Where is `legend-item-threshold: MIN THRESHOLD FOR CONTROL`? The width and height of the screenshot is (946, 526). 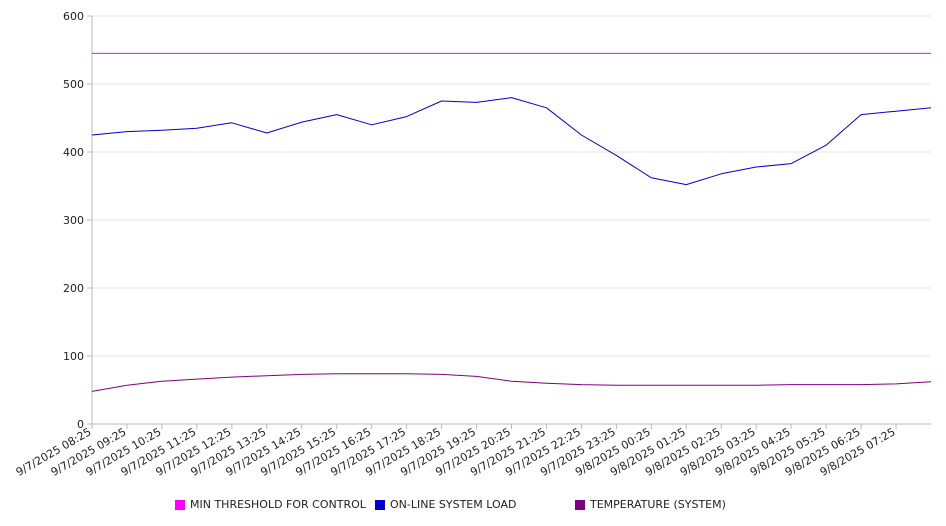
legend-item-threshold: MIN THRESHOLD FOR CONTROL is located at coordinates (270, 504).